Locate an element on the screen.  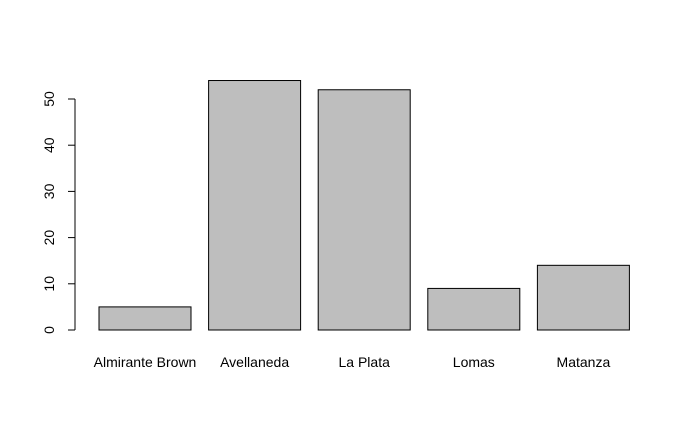
y-tick-label: 30 is located at coordinates (49, 191).